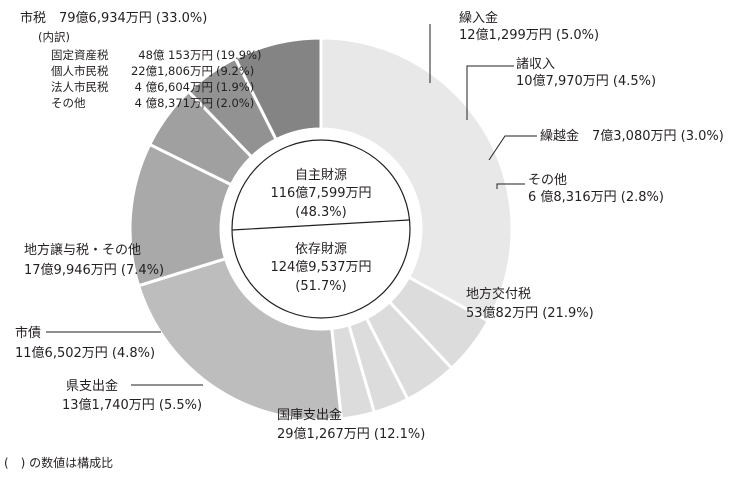 The height and width of the screenshot is (479, 739). What do you see at coordinates (80, 71) in the screenshot?
I see `tax-breakdown-label: 個人市民税` at bounding box center [80, 71].